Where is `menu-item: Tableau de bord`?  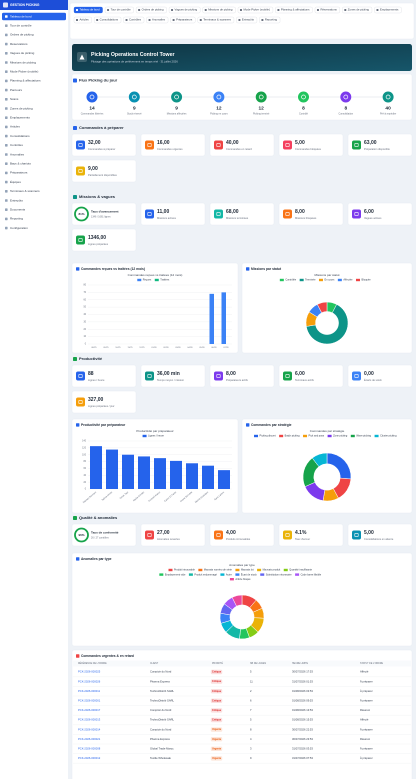
menu-item: Tableau de bord is located at coordinates (21, 16).